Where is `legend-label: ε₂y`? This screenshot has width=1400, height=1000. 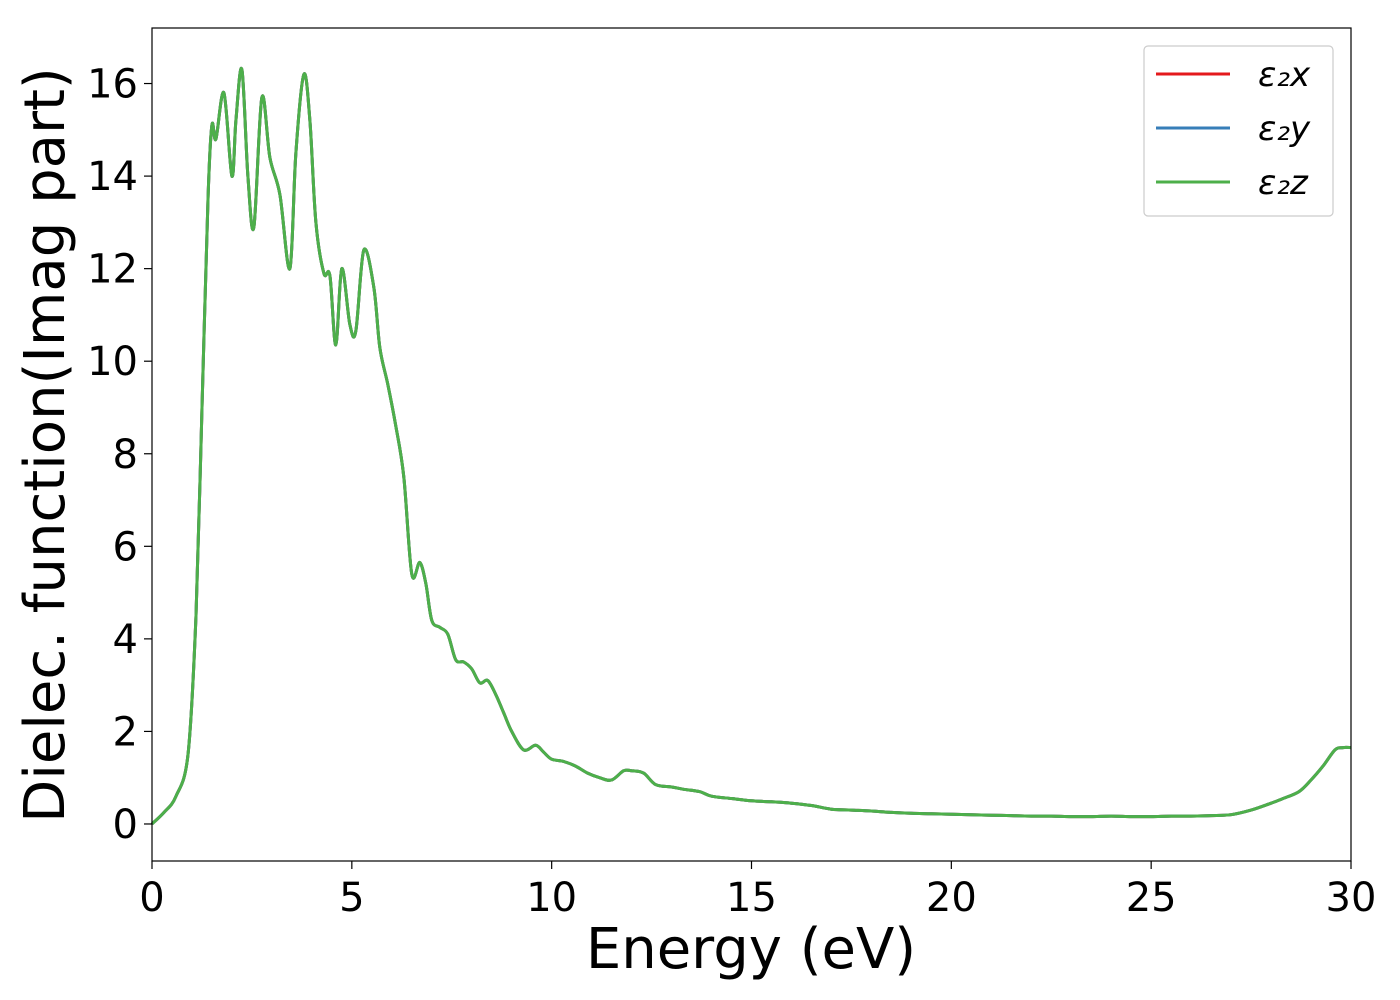 legend-label: ε₂y is located at coordinates (1284, 129).